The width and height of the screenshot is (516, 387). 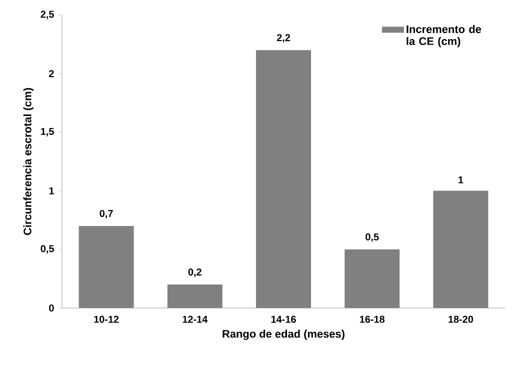 I want to click on x-tick-label: 16-18, so click(x=372, y=319).